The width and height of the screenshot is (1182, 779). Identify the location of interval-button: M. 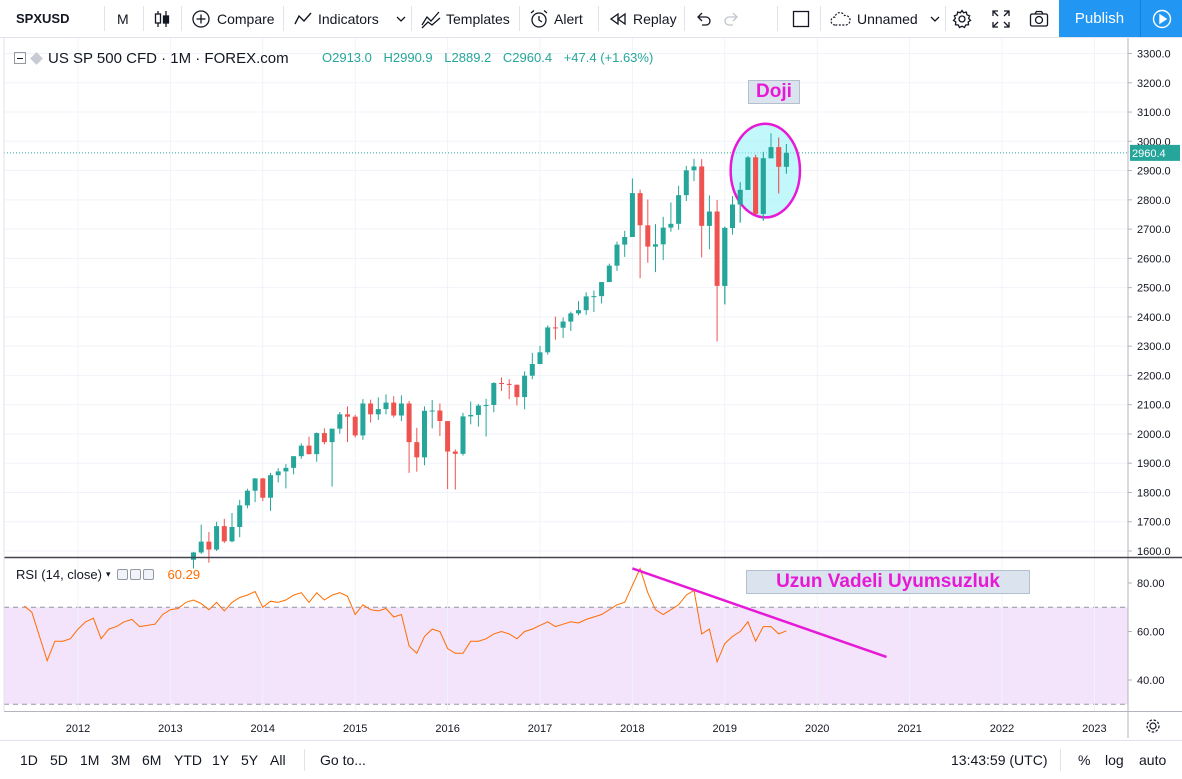
(123, 18).